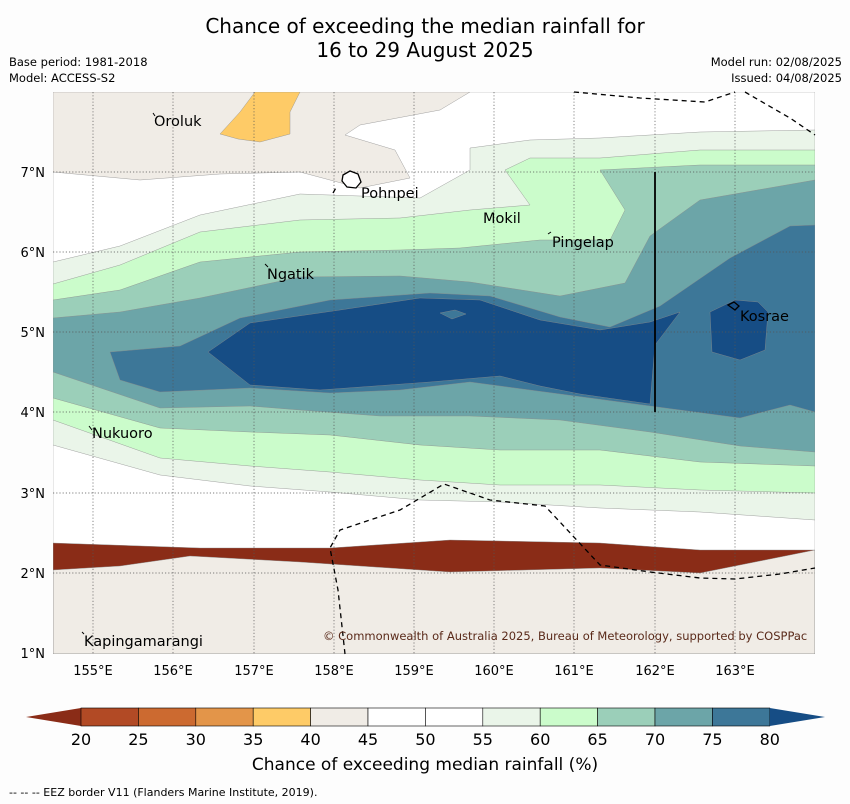  What do you see at coordinates (574, 671) in the screenshot?
I see `lon-label-161: 161°E` at bounding box center [574, 671].